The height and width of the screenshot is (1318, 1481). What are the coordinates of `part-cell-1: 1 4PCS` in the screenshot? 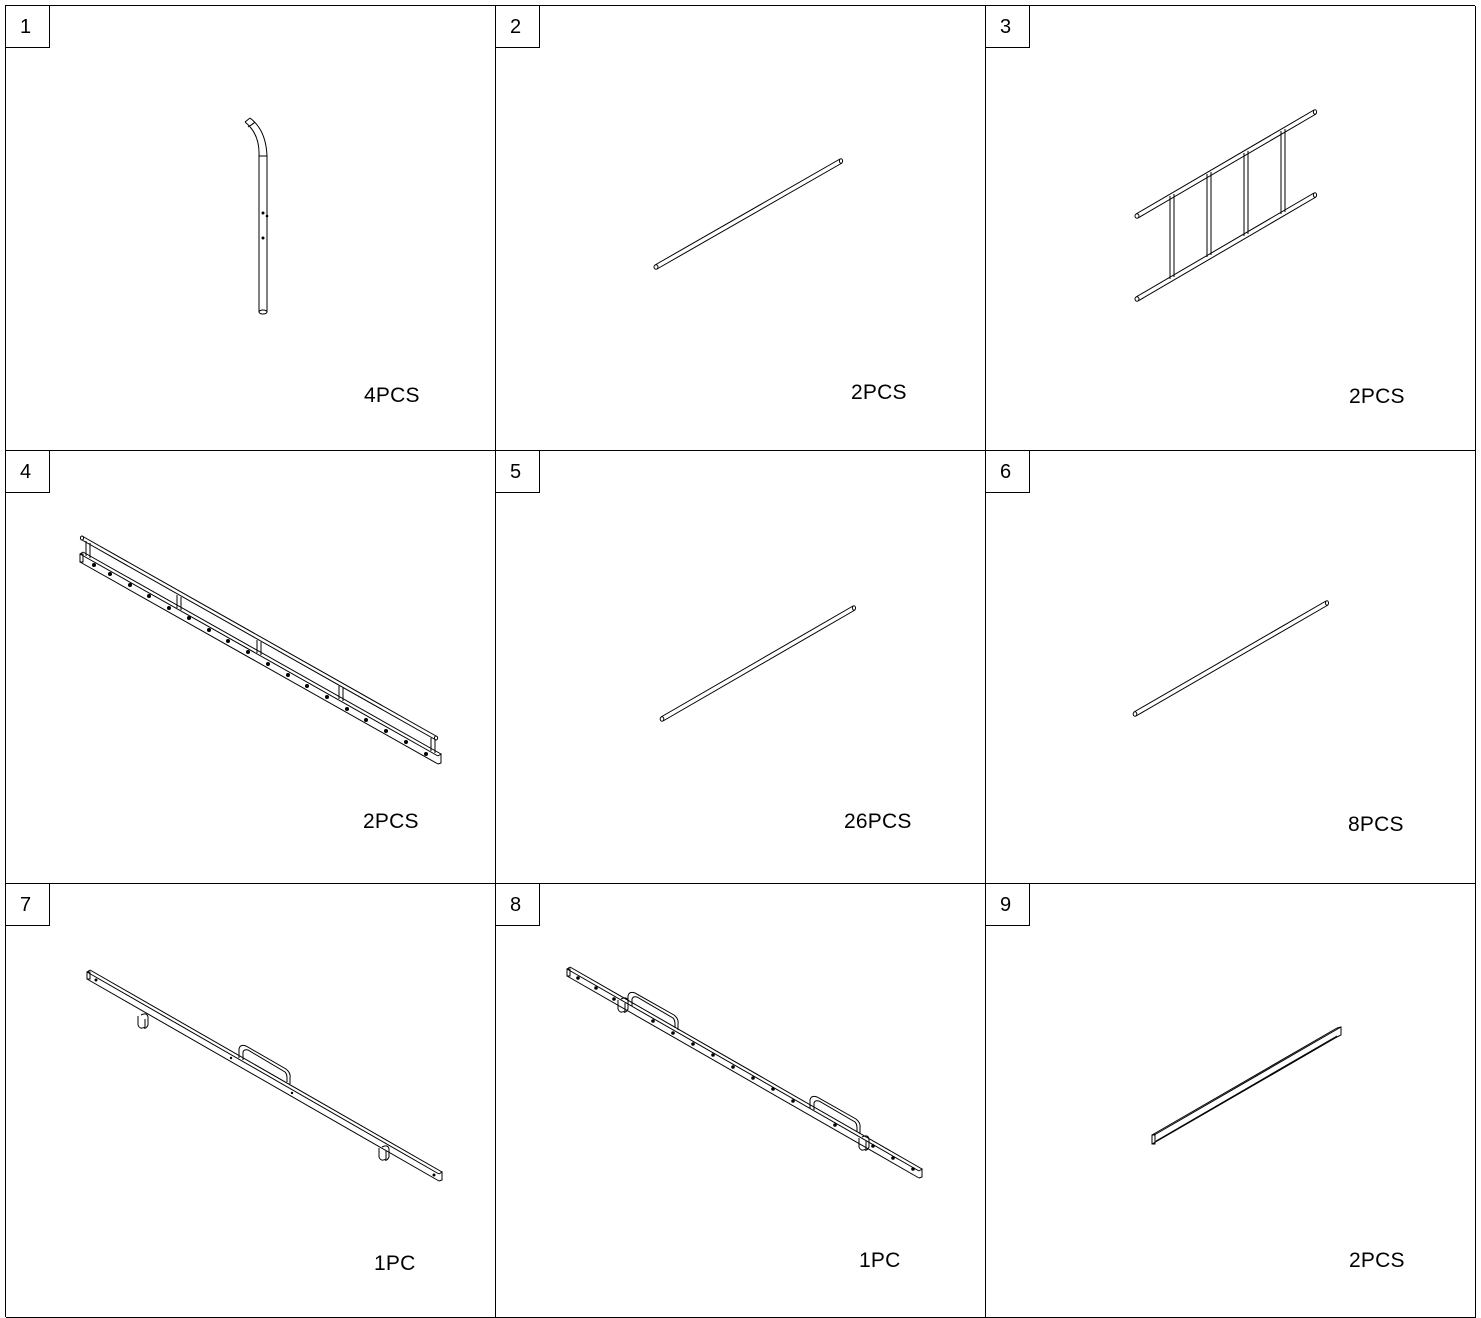 It's located at (251, 228).